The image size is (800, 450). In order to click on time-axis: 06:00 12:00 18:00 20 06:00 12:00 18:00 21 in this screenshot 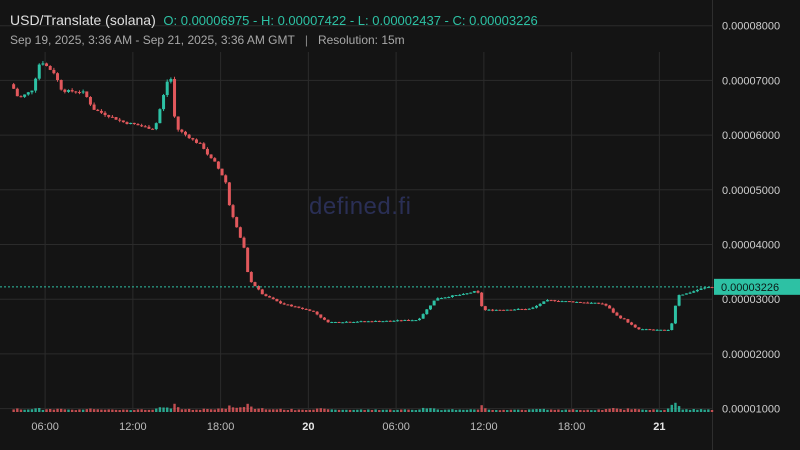, I will do `click(348, 427)`.